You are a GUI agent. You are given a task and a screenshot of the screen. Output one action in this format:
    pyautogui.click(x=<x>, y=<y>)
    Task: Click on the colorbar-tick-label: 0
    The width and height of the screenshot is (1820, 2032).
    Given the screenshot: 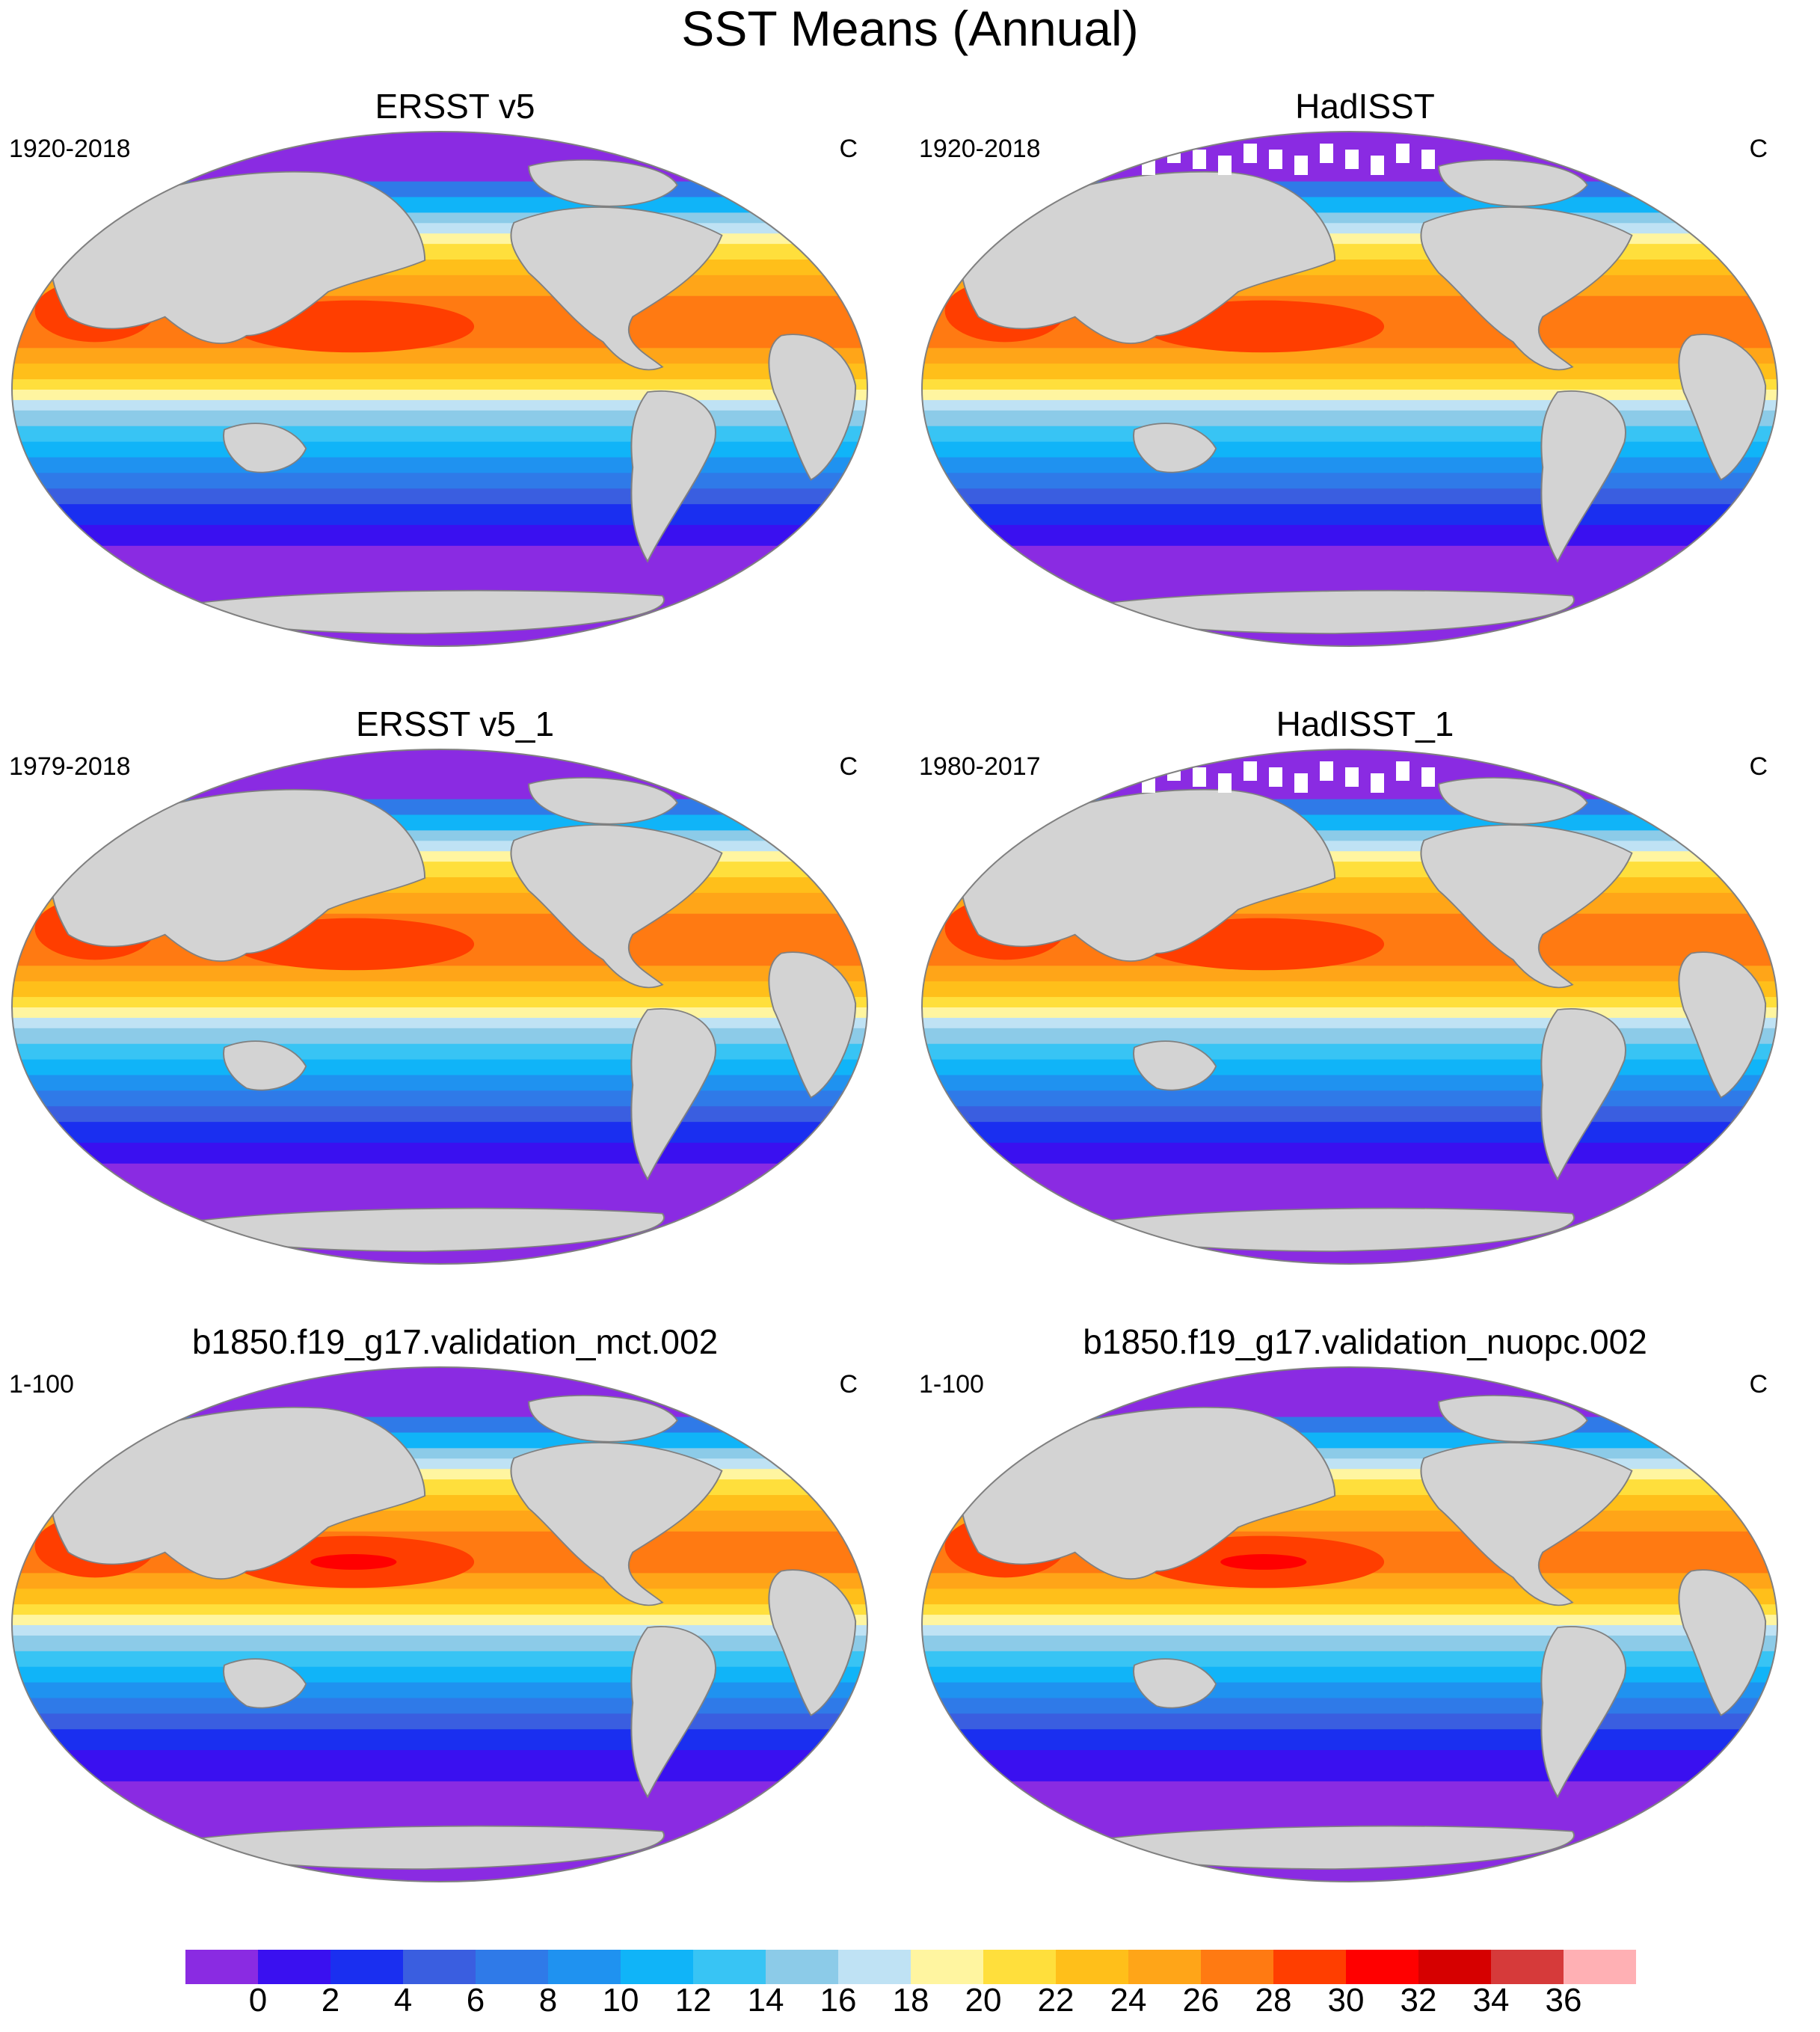 What is the action you would take?
    pyautogui.click(x=258, y=2000)
    